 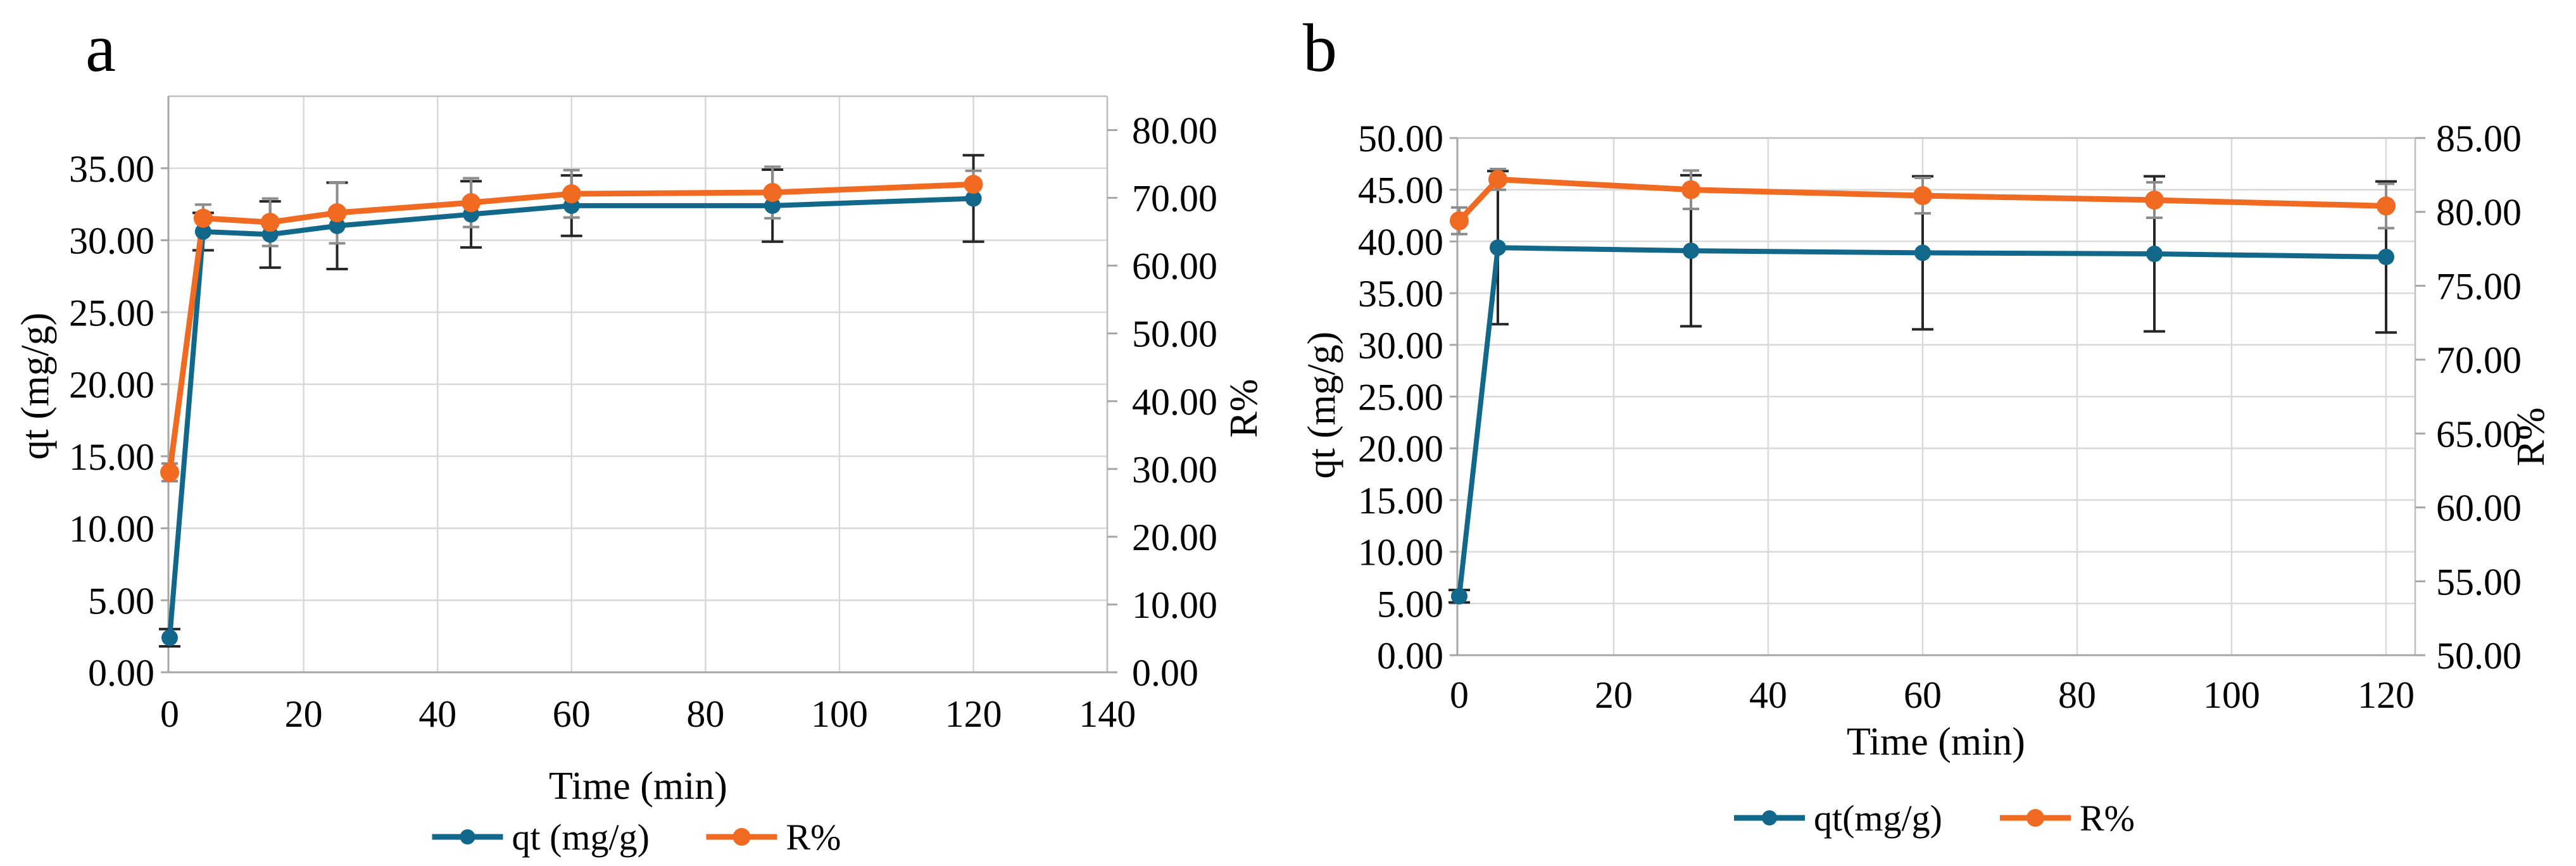 What do you see at coordinates (1174, 537) in the screenshot?
I see `y-axis-right-tick-label: 20.00` at bounding box center [1174, 537].